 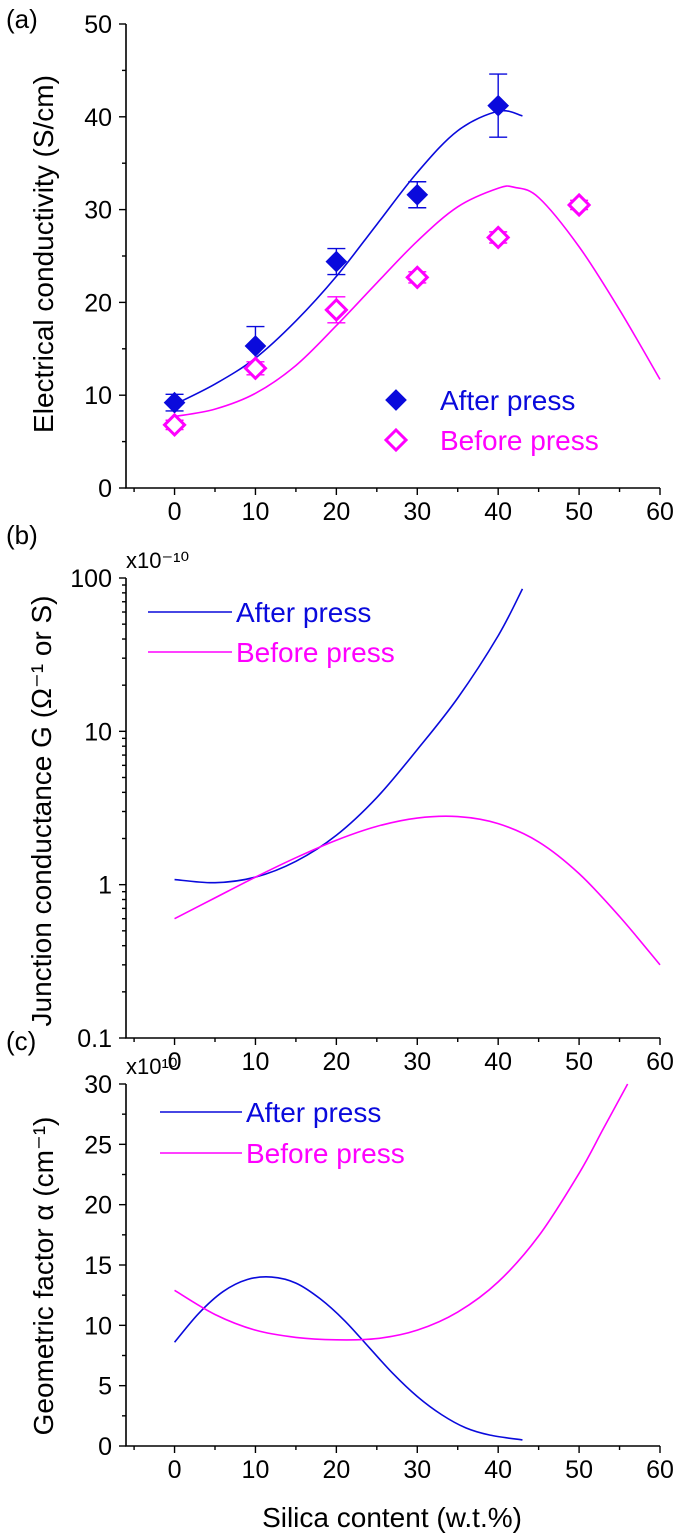 I want to click on y-tick-label: 5, so click(x=105, y=1387).